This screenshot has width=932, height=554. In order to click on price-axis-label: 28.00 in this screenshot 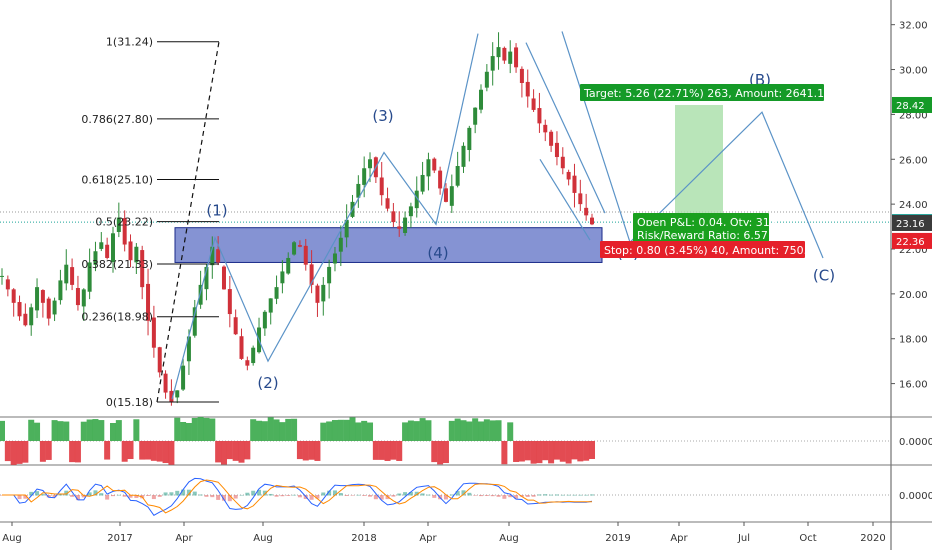, I will do `click(913, 115)`.